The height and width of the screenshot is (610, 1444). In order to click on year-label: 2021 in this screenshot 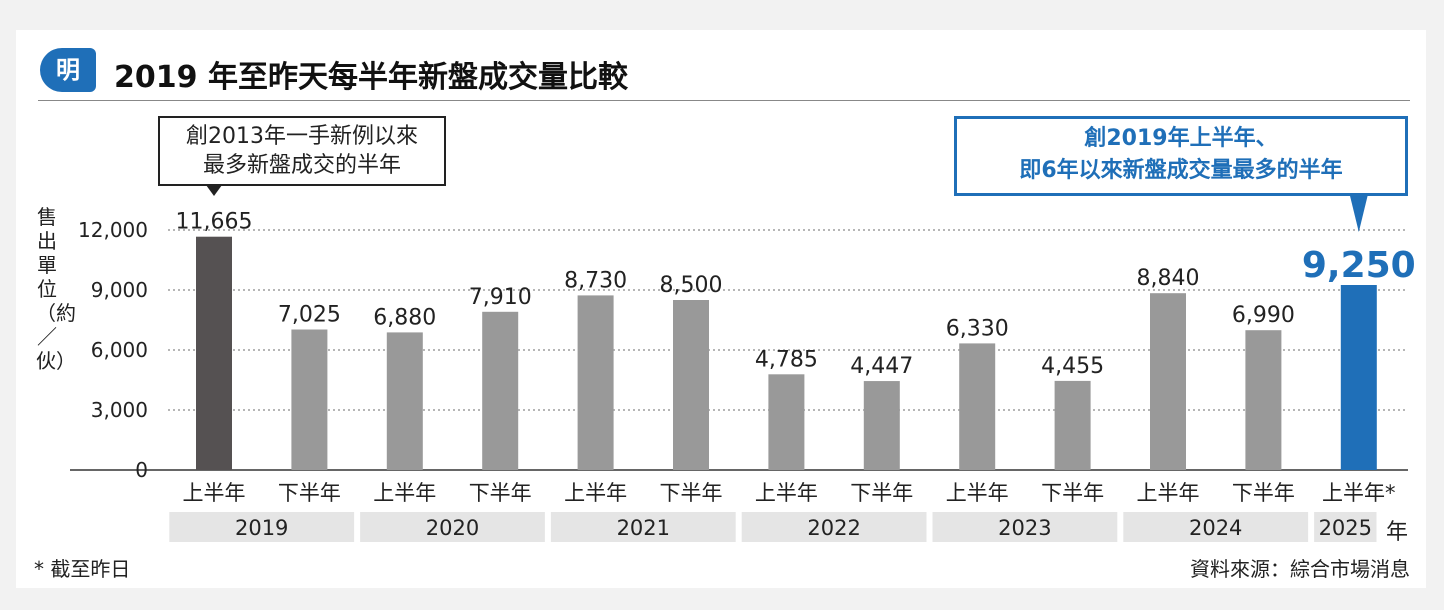, I will do `click(643, 528)`.